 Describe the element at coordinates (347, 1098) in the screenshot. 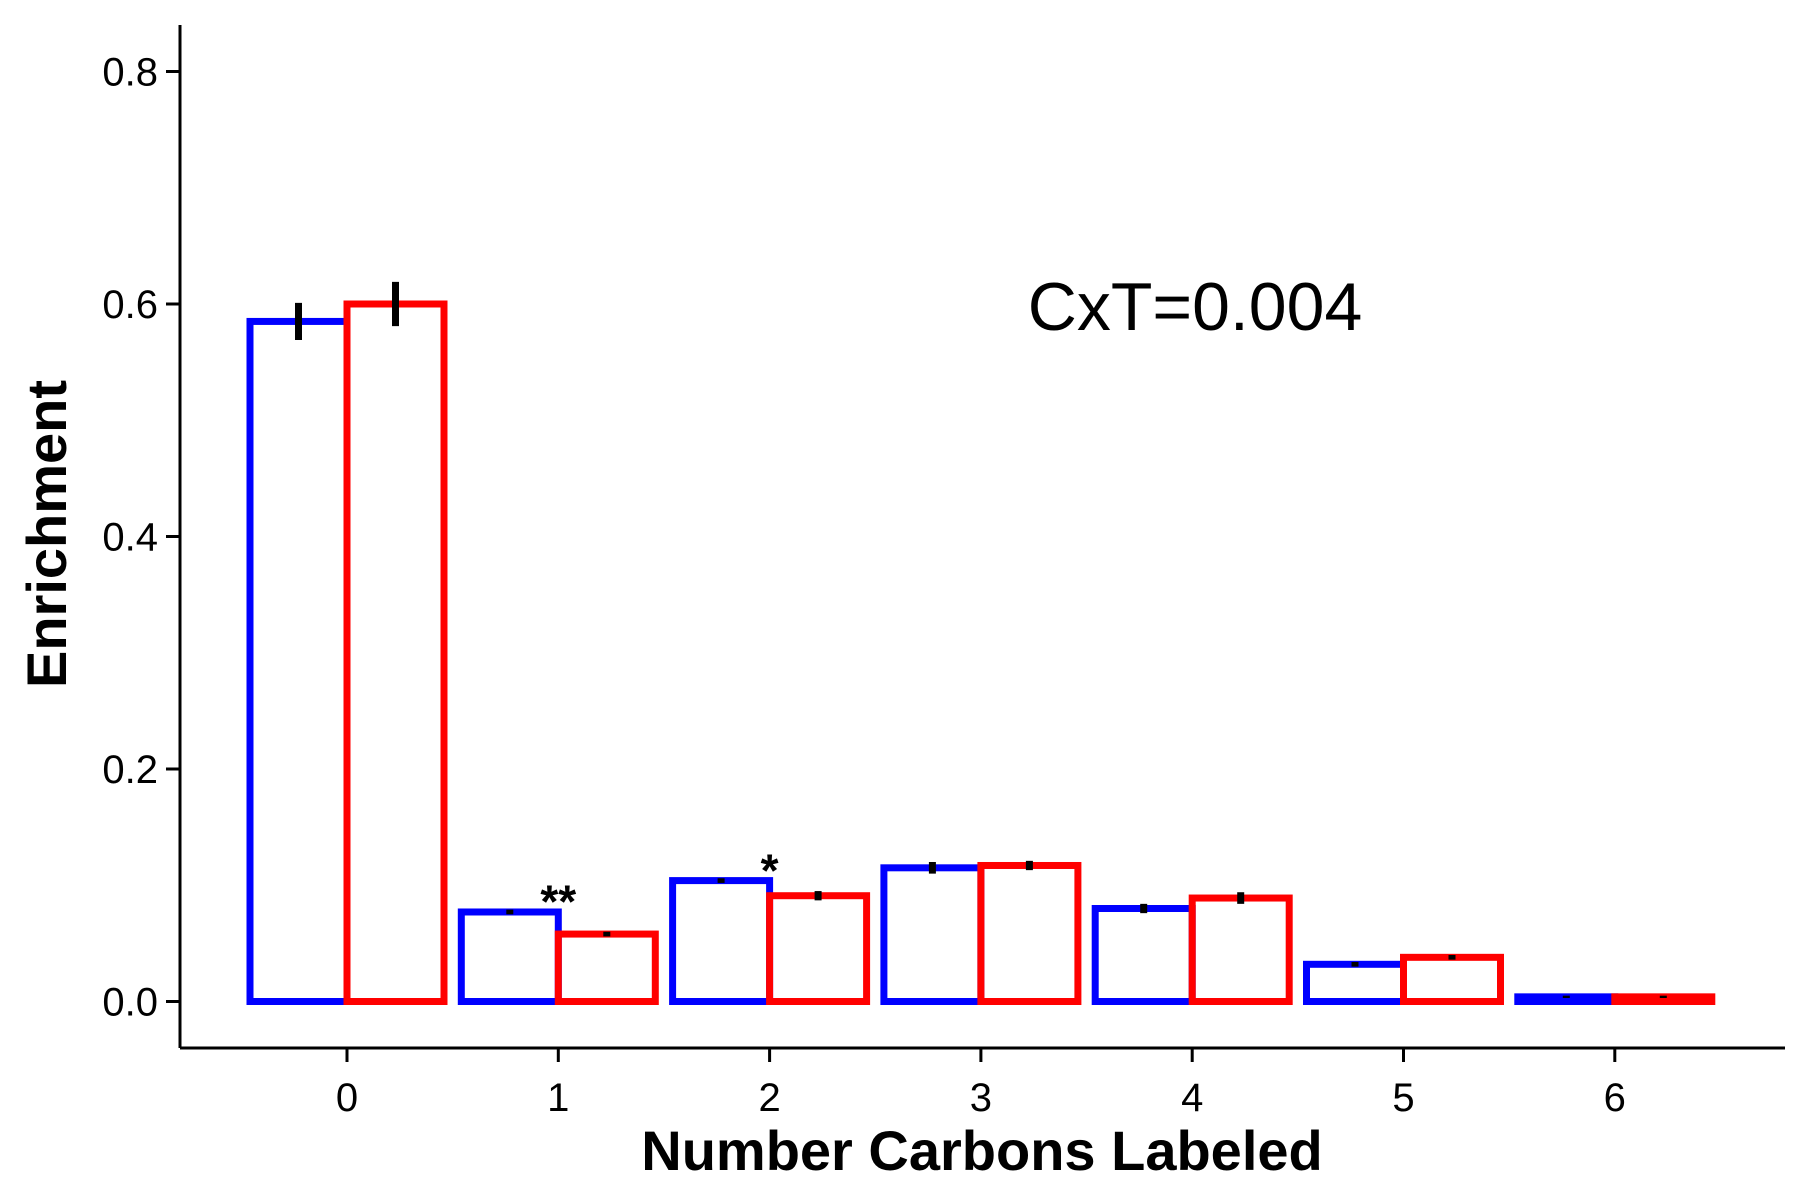

I see `x-tick-label-0: 0` at that location.